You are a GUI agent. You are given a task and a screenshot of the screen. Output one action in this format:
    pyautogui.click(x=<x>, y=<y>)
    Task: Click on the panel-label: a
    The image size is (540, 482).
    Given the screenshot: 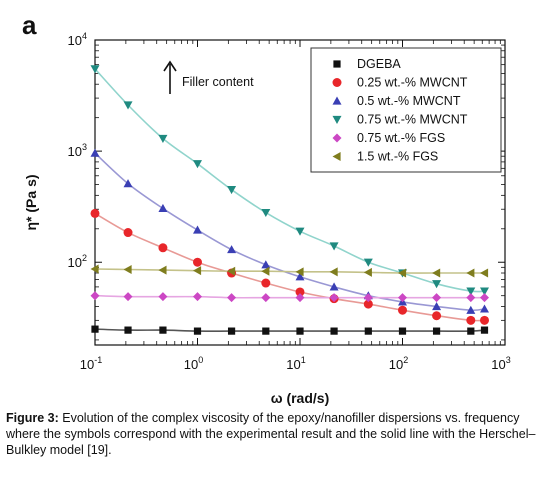 What is the action you would take?
    pyautogui.click(x=29, y=25)
    